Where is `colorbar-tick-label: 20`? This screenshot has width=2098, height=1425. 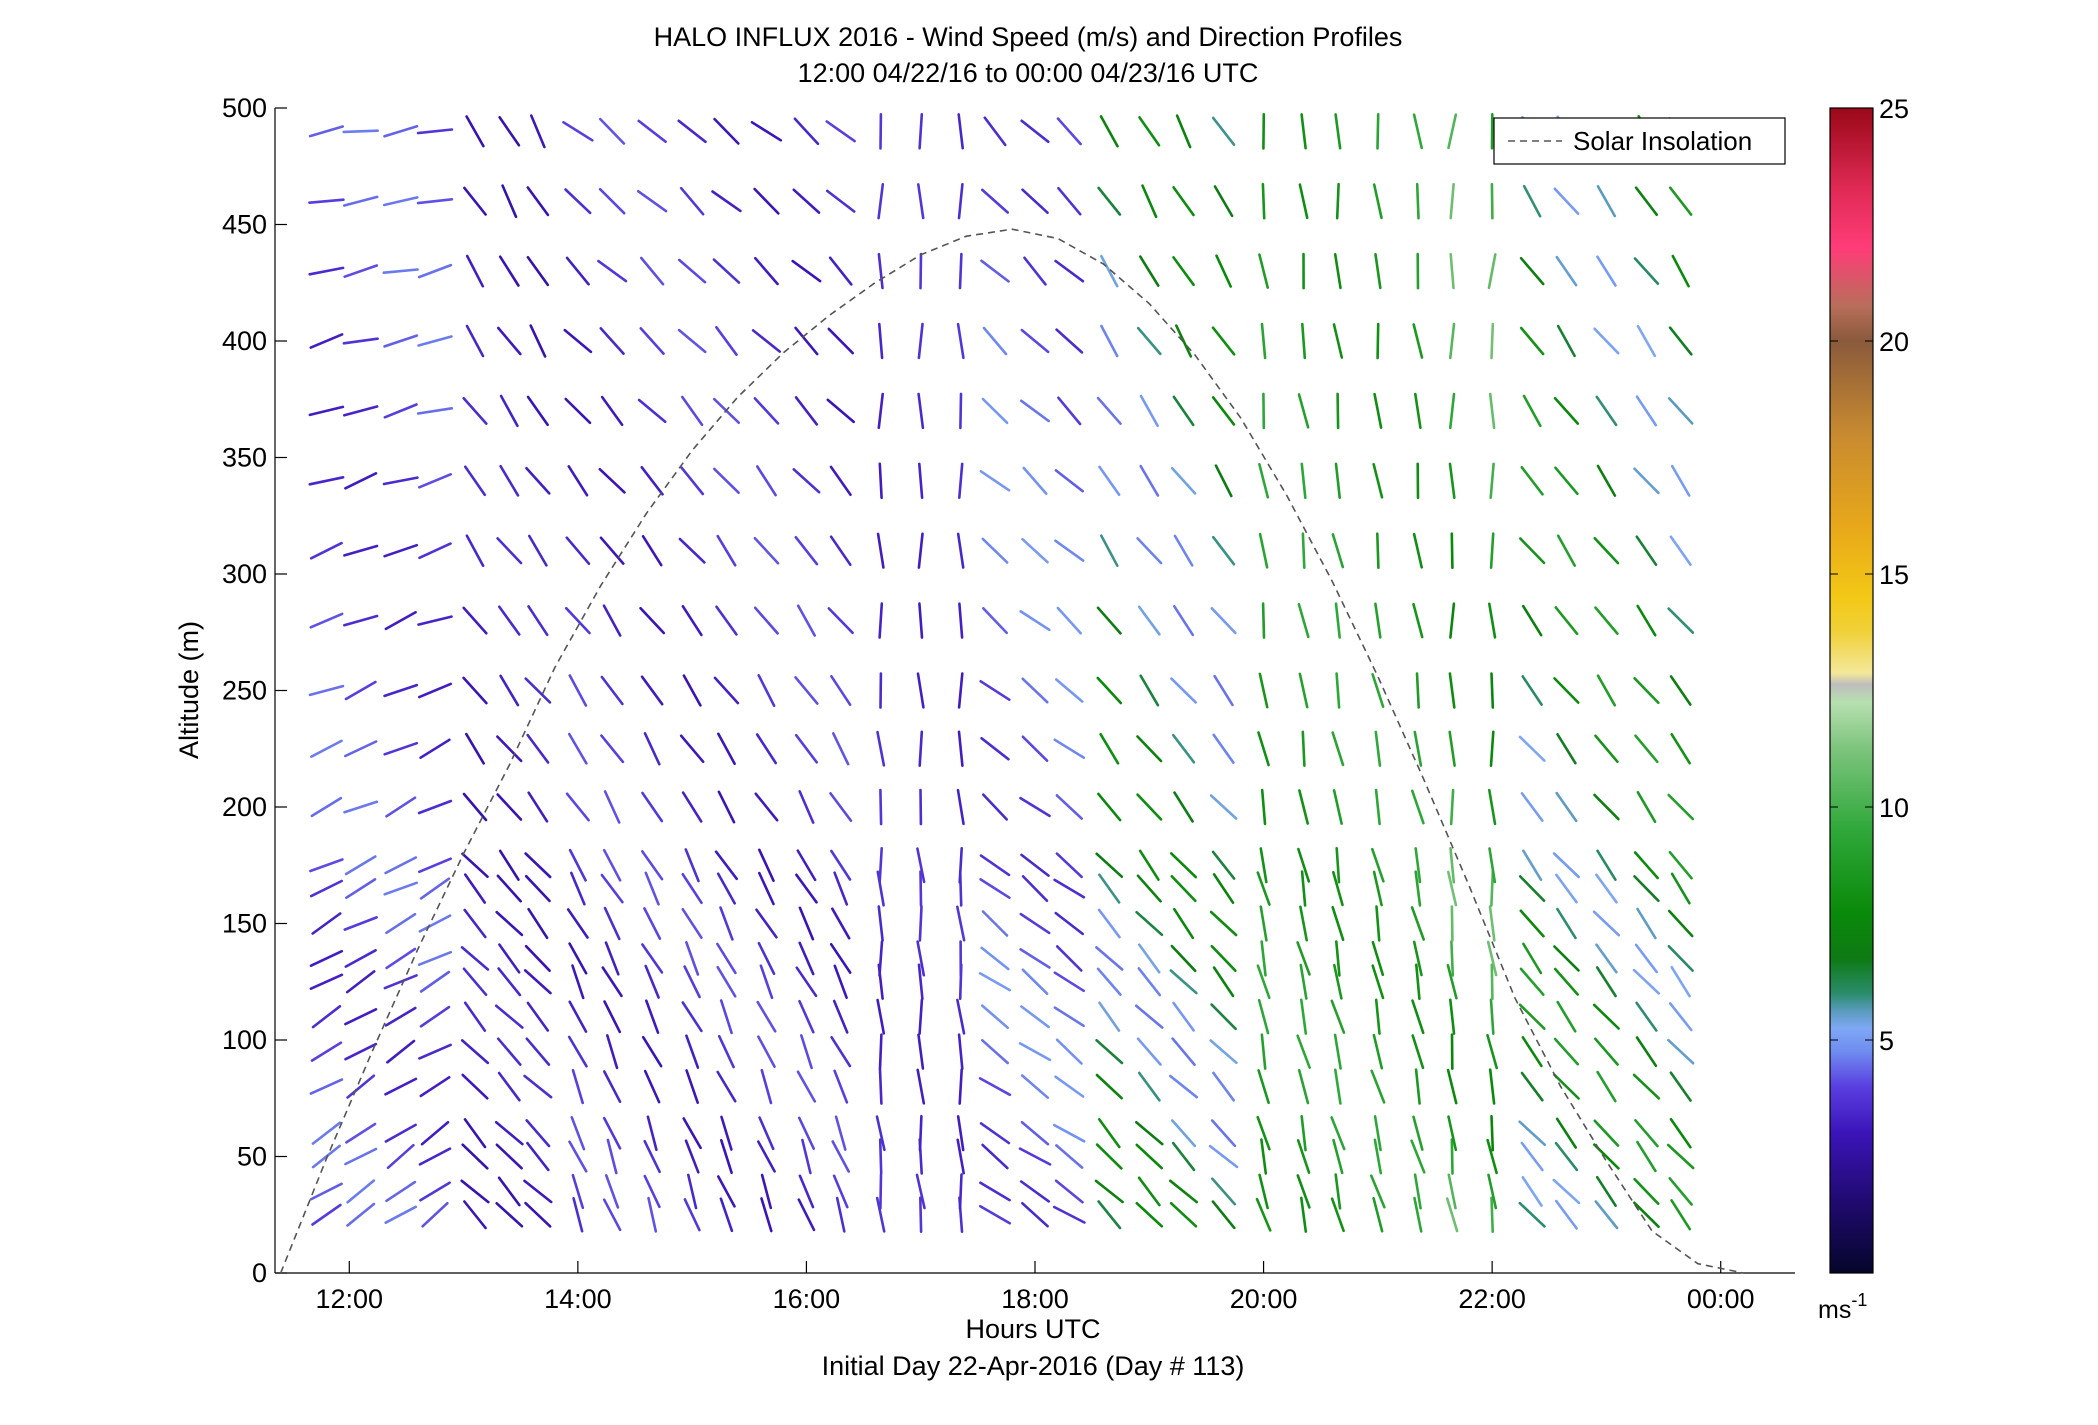 colorbar-tick-label: 20 is located at coordinates (1894, 342).